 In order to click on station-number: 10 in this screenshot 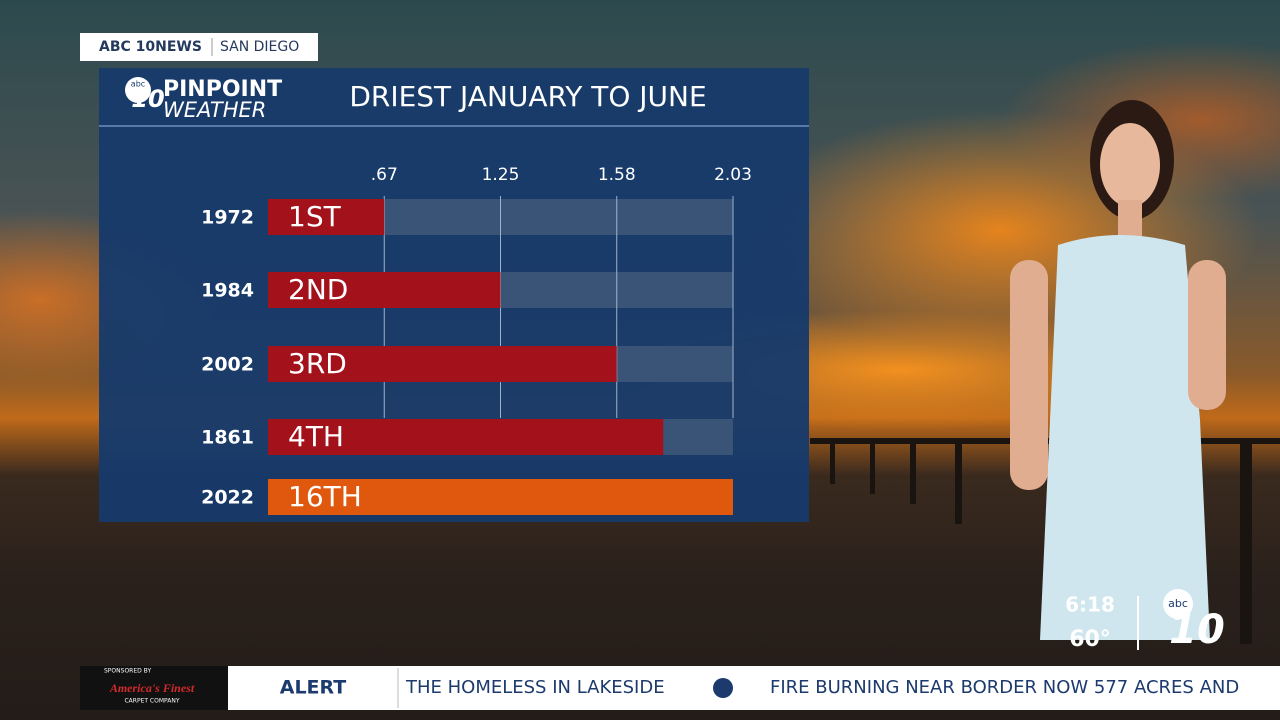, I will do `click(1197, 630)`.